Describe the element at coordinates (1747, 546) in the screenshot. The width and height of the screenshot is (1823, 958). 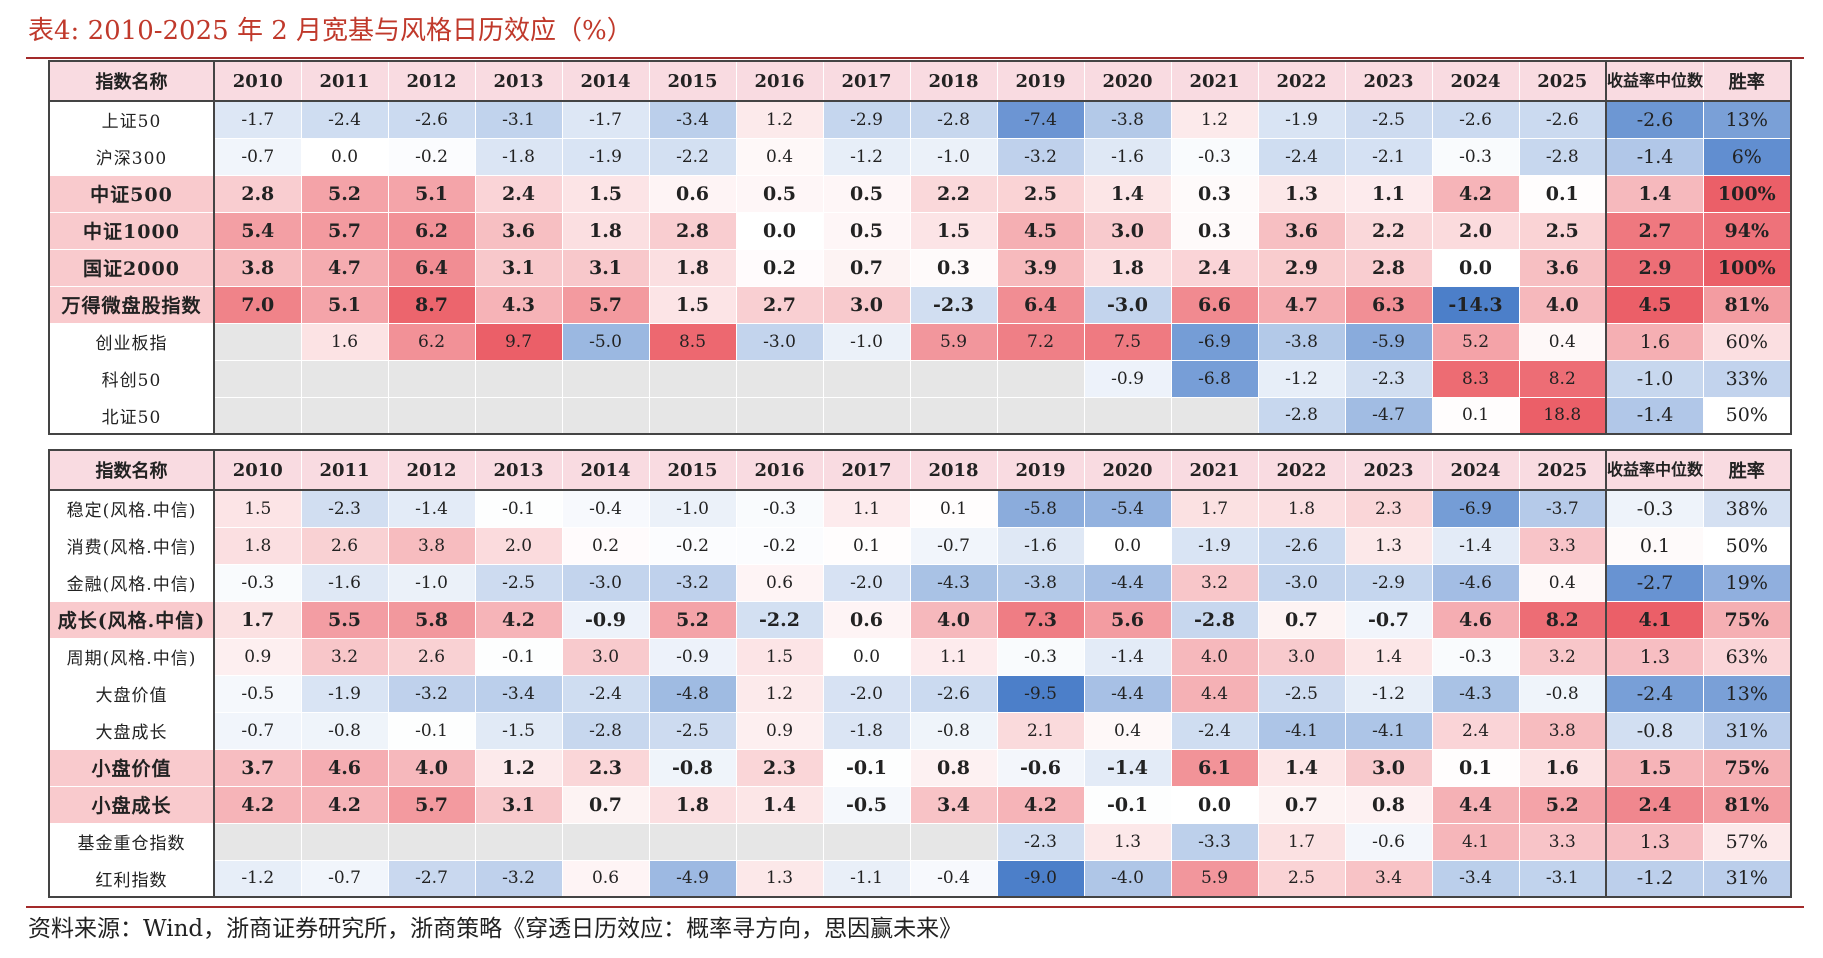
I see `win-rate-cell: 50%` at that location.